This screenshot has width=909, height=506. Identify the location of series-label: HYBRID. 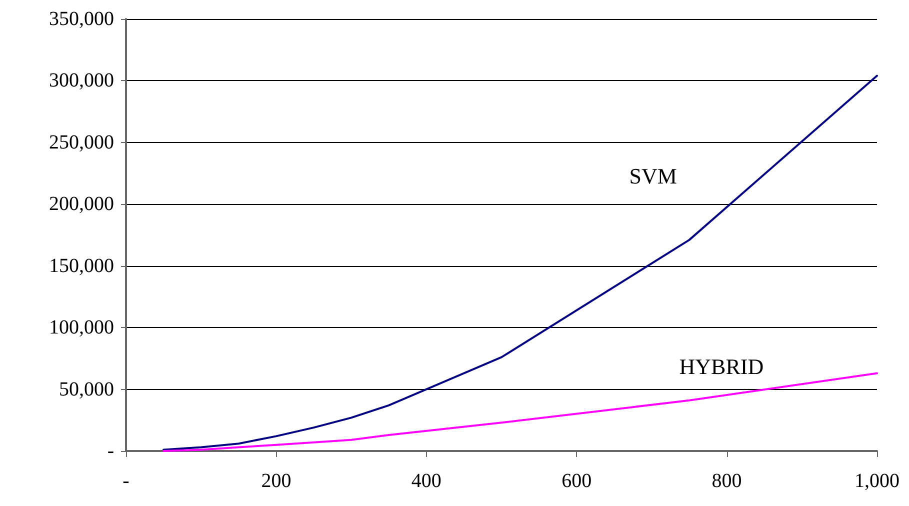
(721, 366).